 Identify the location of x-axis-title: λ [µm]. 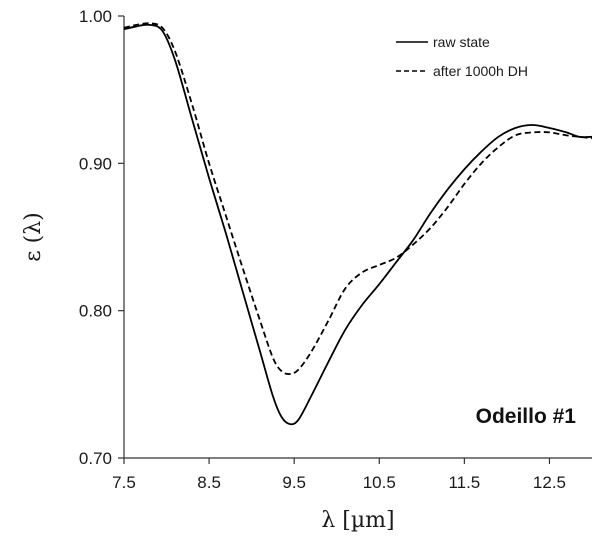
(357, 520).